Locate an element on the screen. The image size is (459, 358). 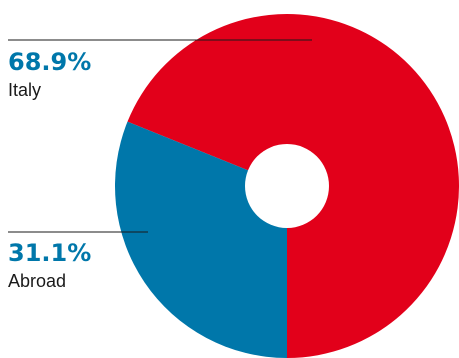
donut-hole is located at coordinates (287, 186).